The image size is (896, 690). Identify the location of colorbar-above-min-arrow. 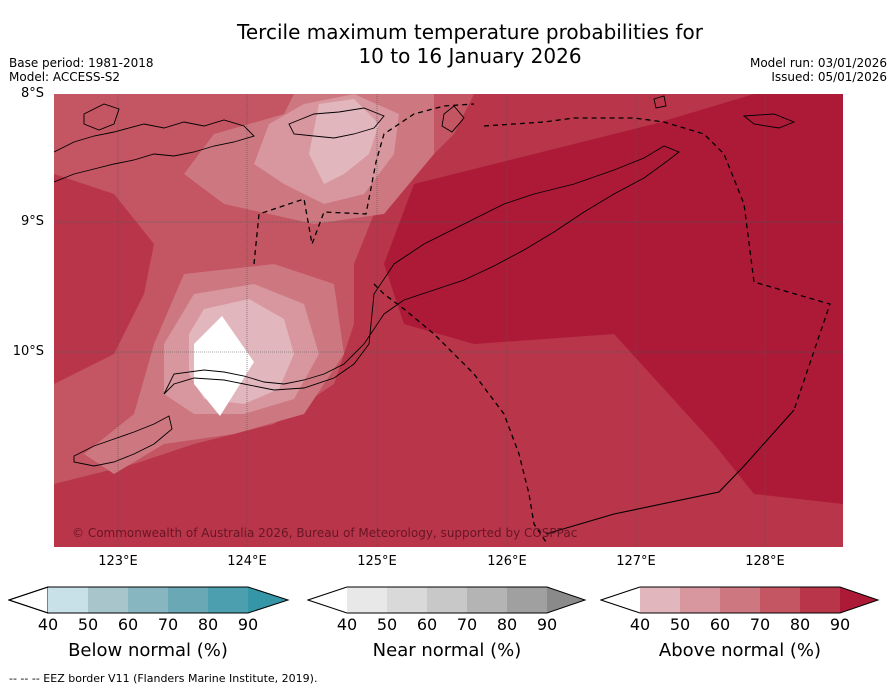
(620, 600).